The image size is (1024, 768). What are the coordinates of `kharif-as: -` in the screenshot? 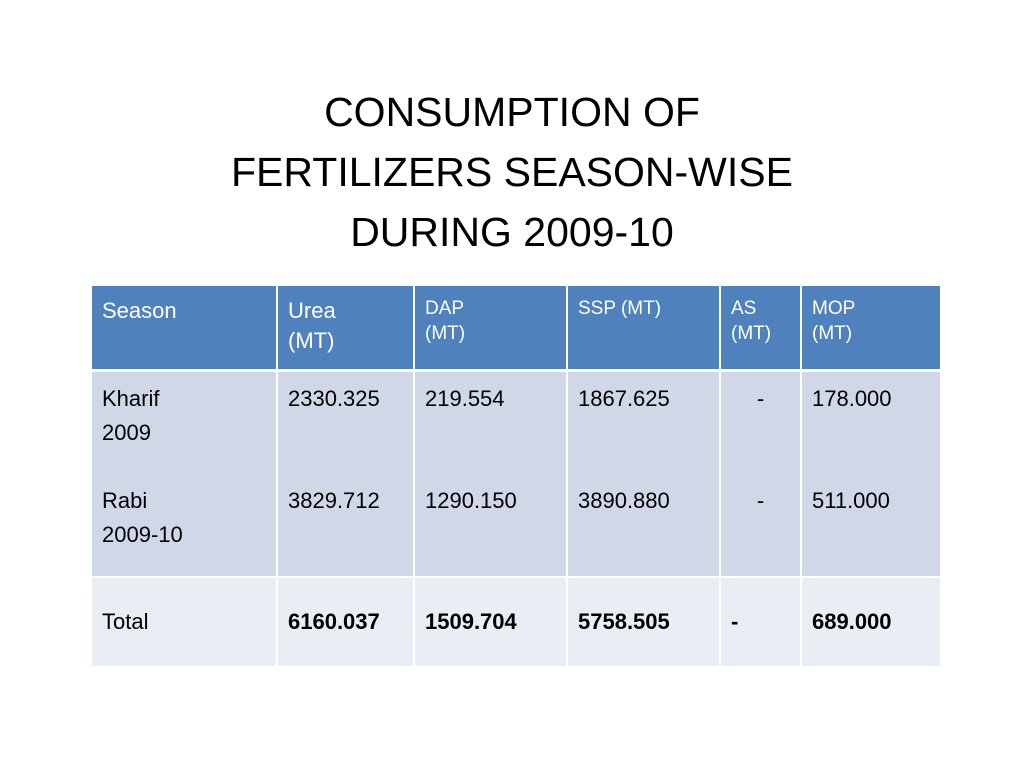 It's located at (760, 398).